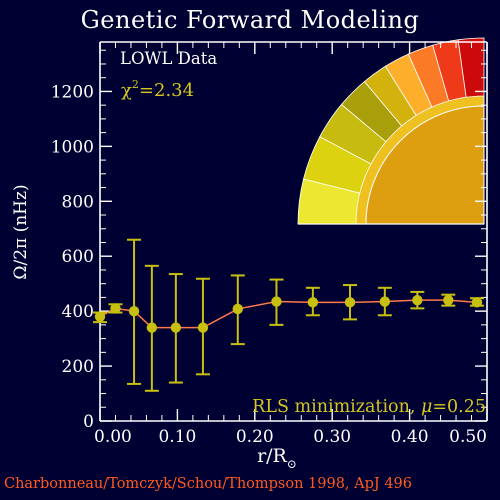  Describe the element at coordinates (78, 257) in the screenshot. I see `y-tick-label: 600` at that location.